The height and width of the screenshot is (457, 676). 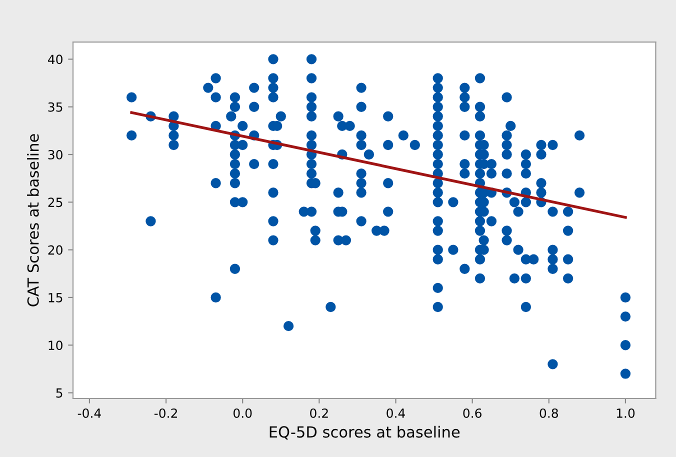 What do you see at coordinates (472, 413) in the screenshot?
I see `x-tick-label: 0.6` at bounding box center [472, 413].